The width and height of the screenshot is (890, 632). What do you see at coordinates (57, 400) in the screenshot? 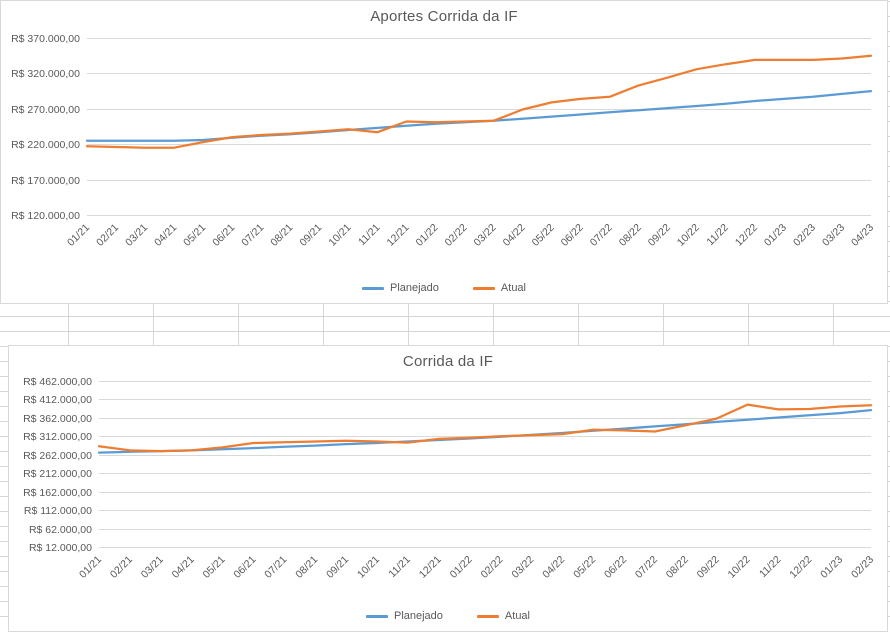
I see `y-axis-tick-label: R$ 412.000,00` at bounding box center [57, 400].